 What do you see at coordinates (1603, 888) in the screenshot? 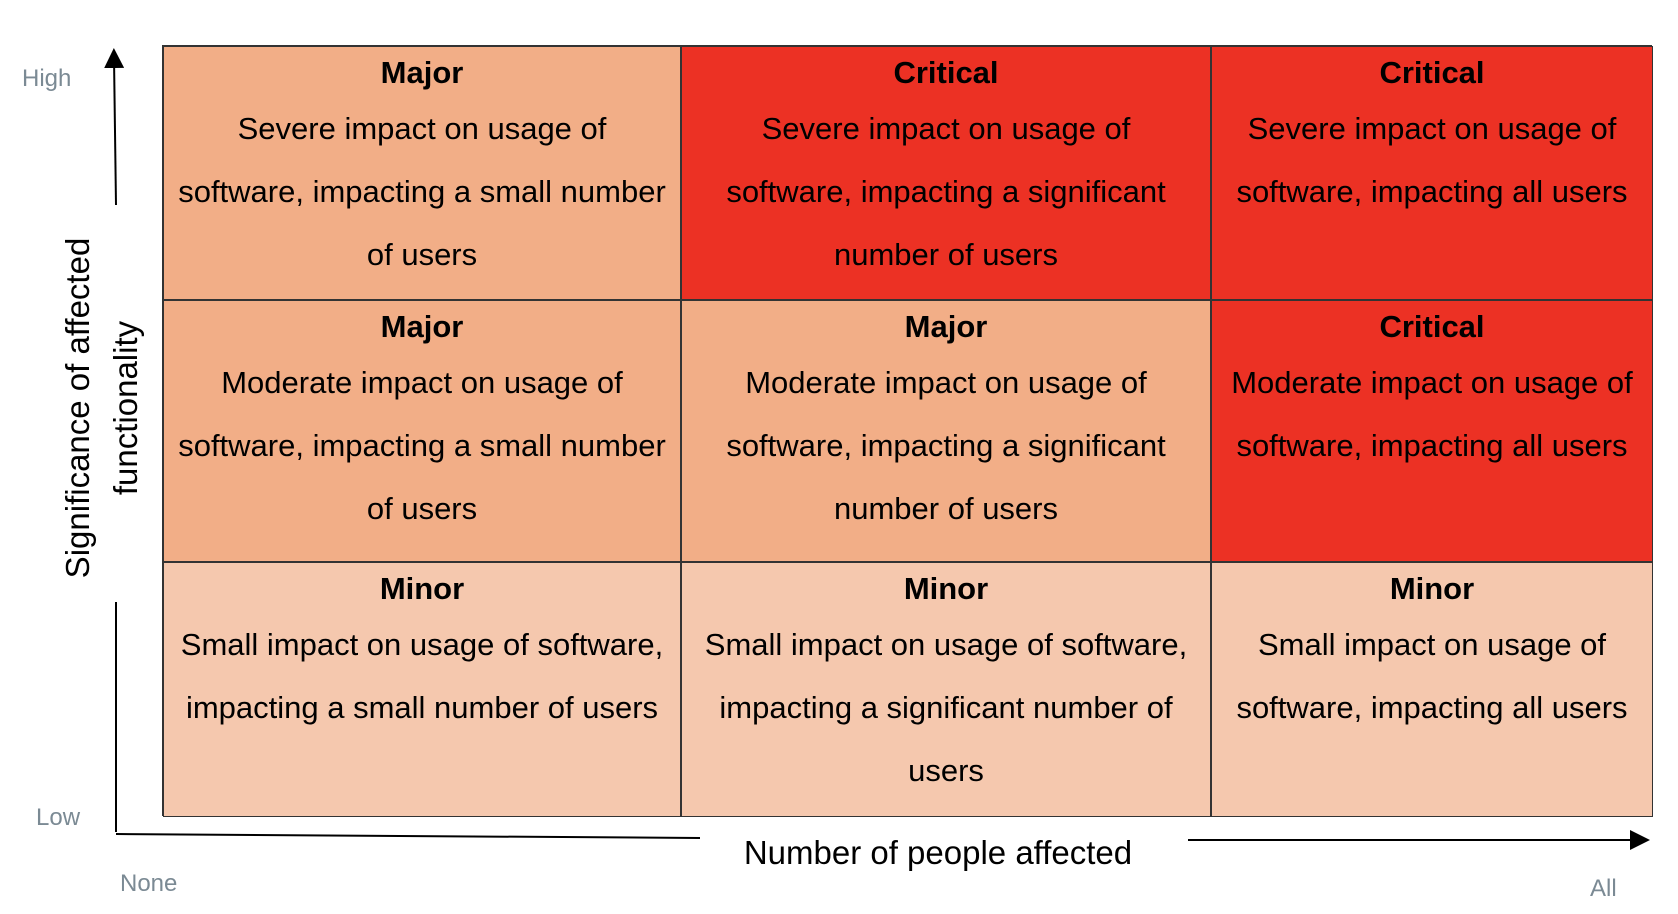
I see `x-all-label: All` at bounding box center [1603, 888].